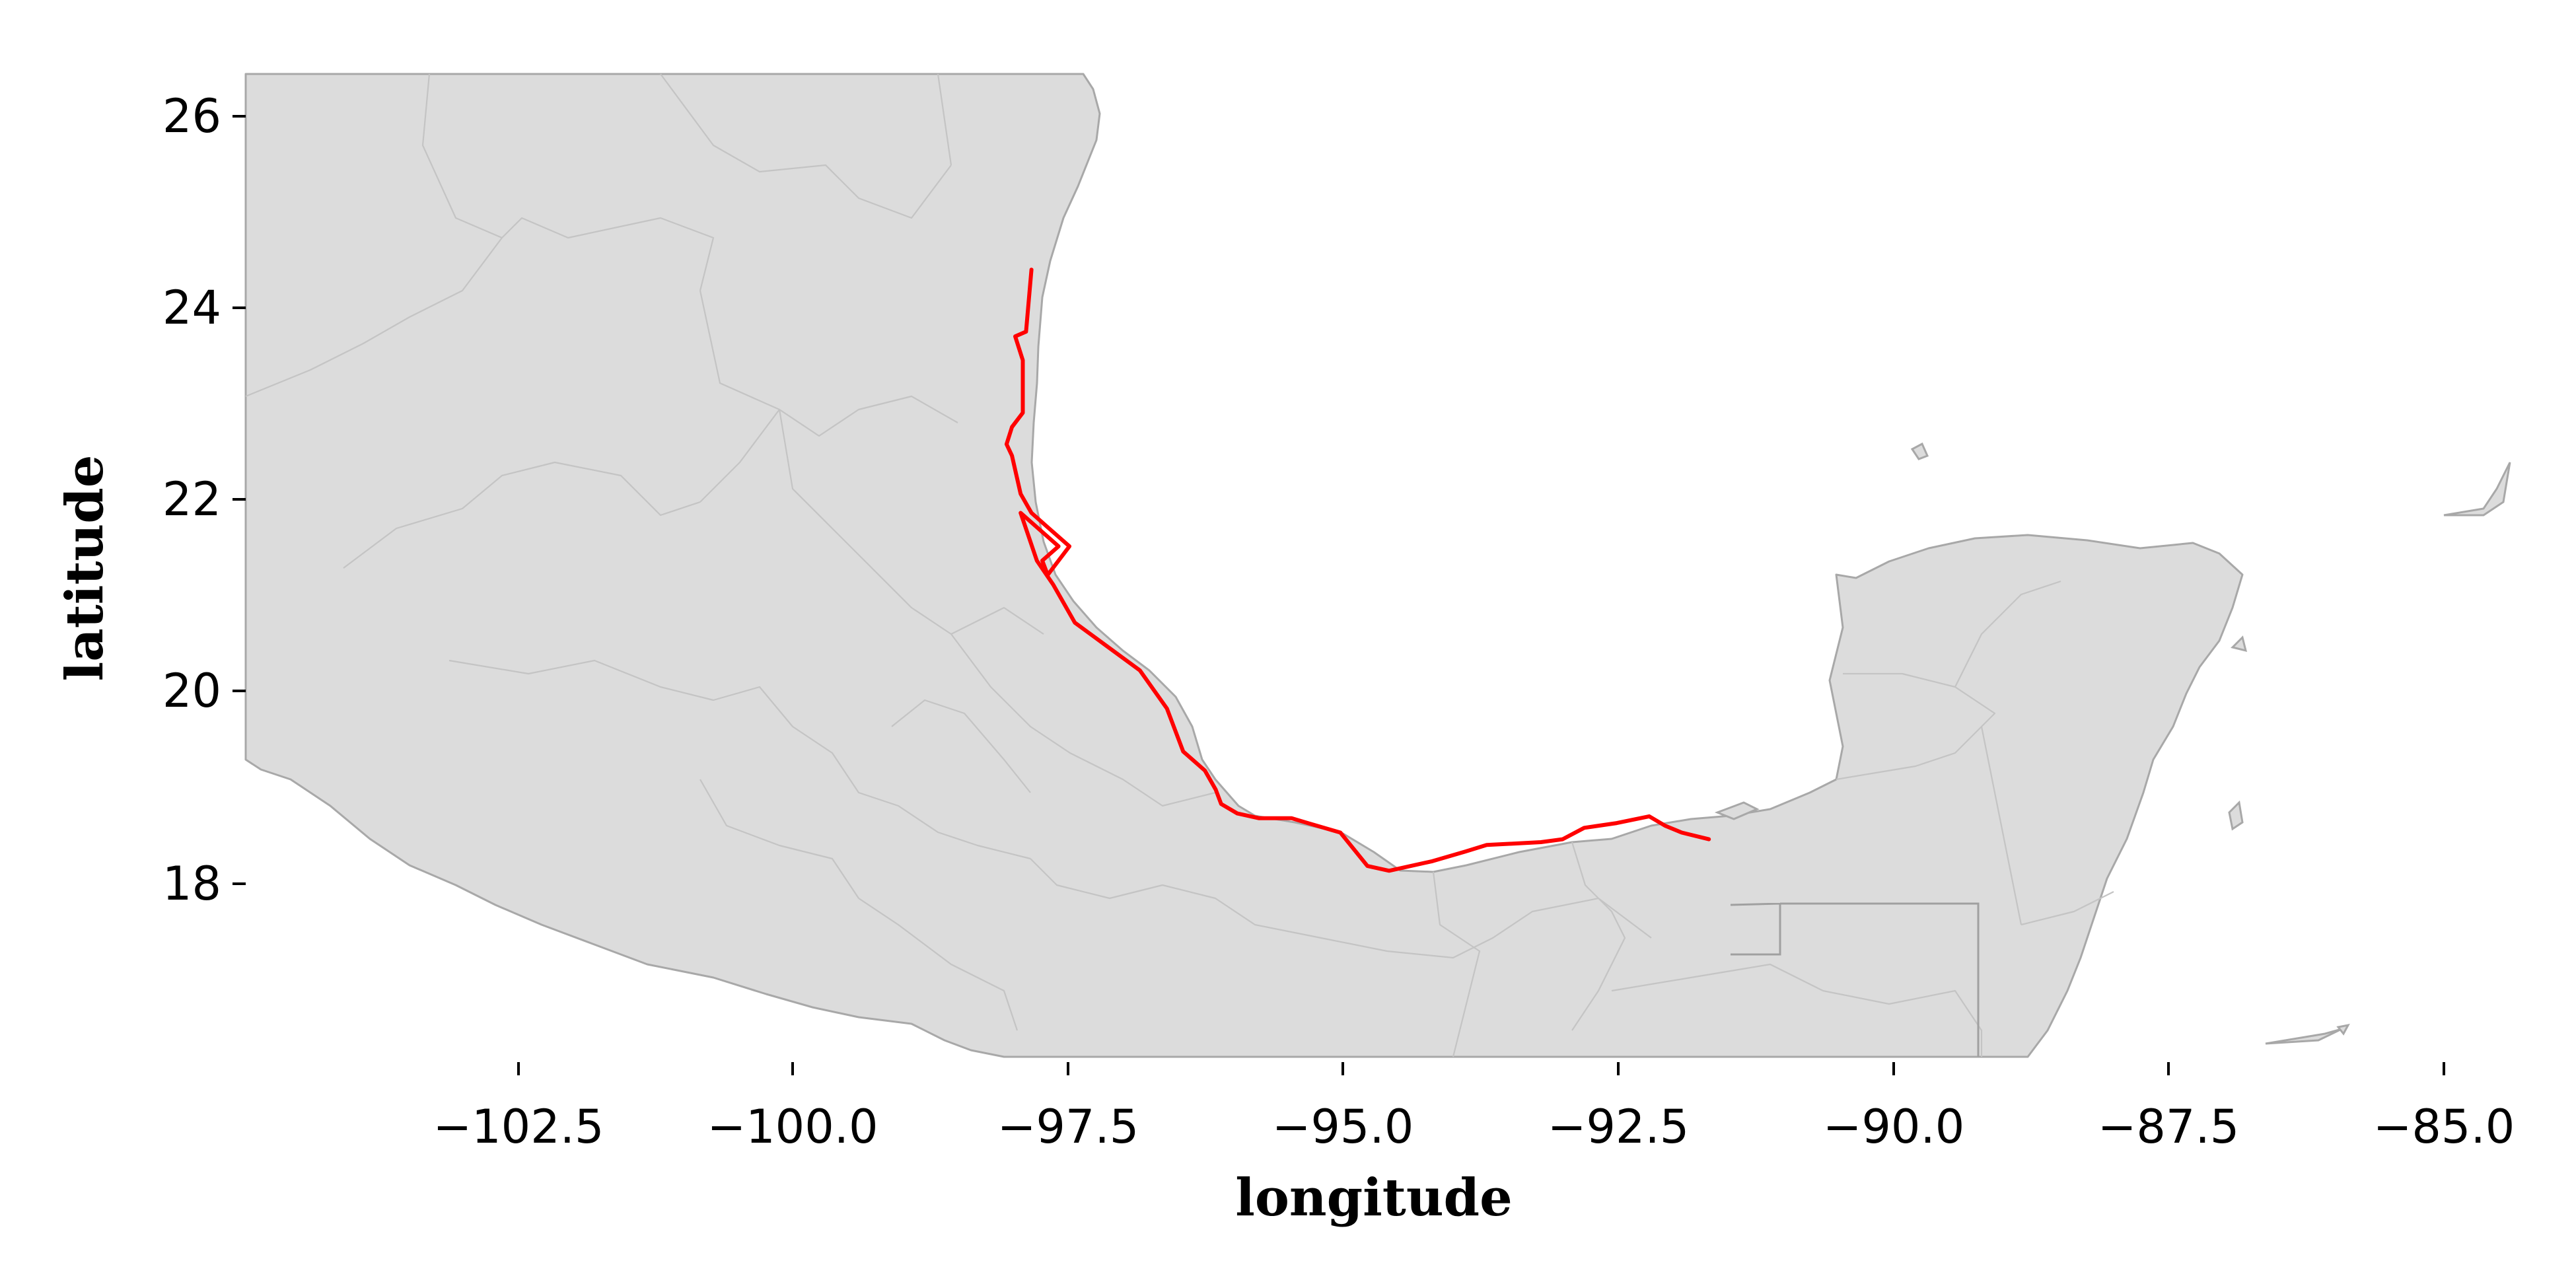 This screenshot has height=1288, width=2576. Describe the element at coordinates (1737, 810) in the screenshot. I see `carmen-island` at that location.